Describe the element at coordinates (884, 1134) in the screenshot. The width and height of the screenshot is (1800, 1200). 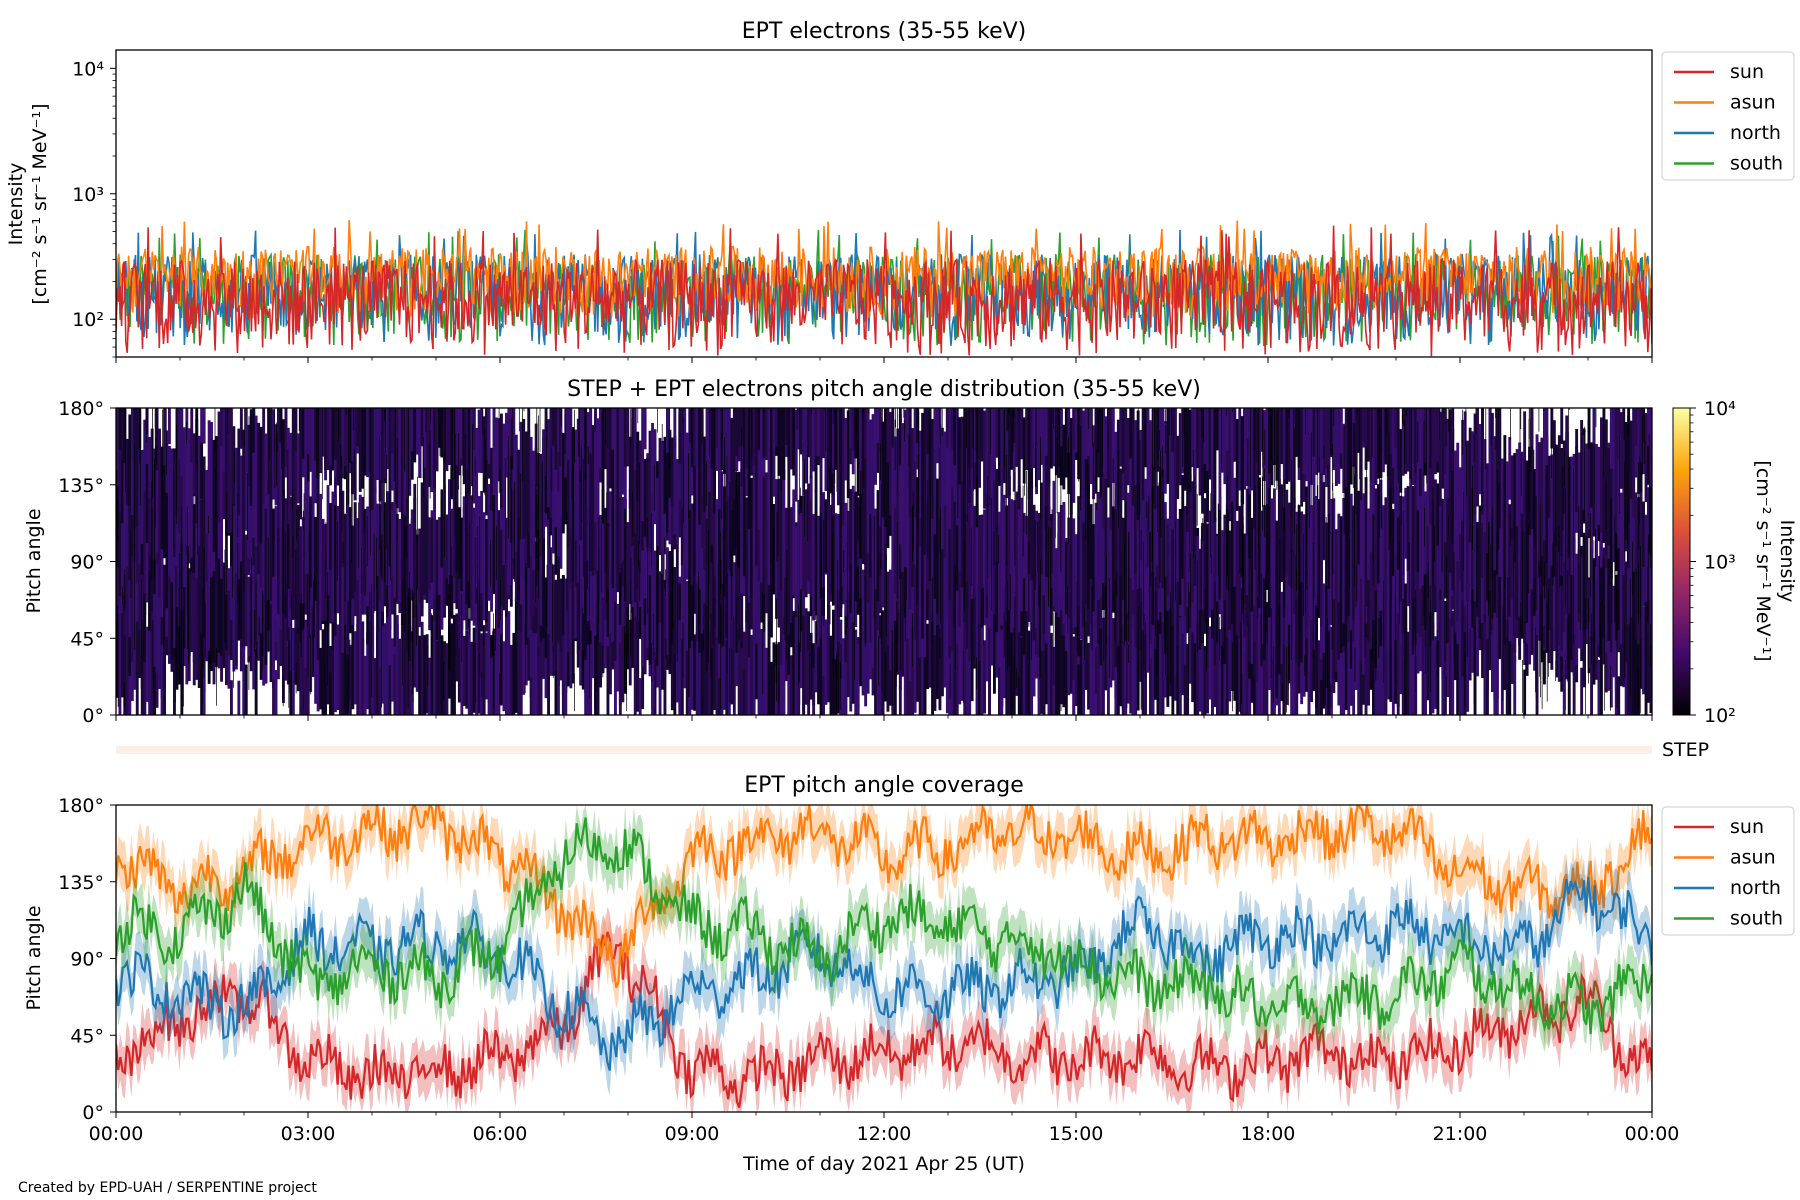
I see `panel3-xtick-label-4: 12:00` at that location.